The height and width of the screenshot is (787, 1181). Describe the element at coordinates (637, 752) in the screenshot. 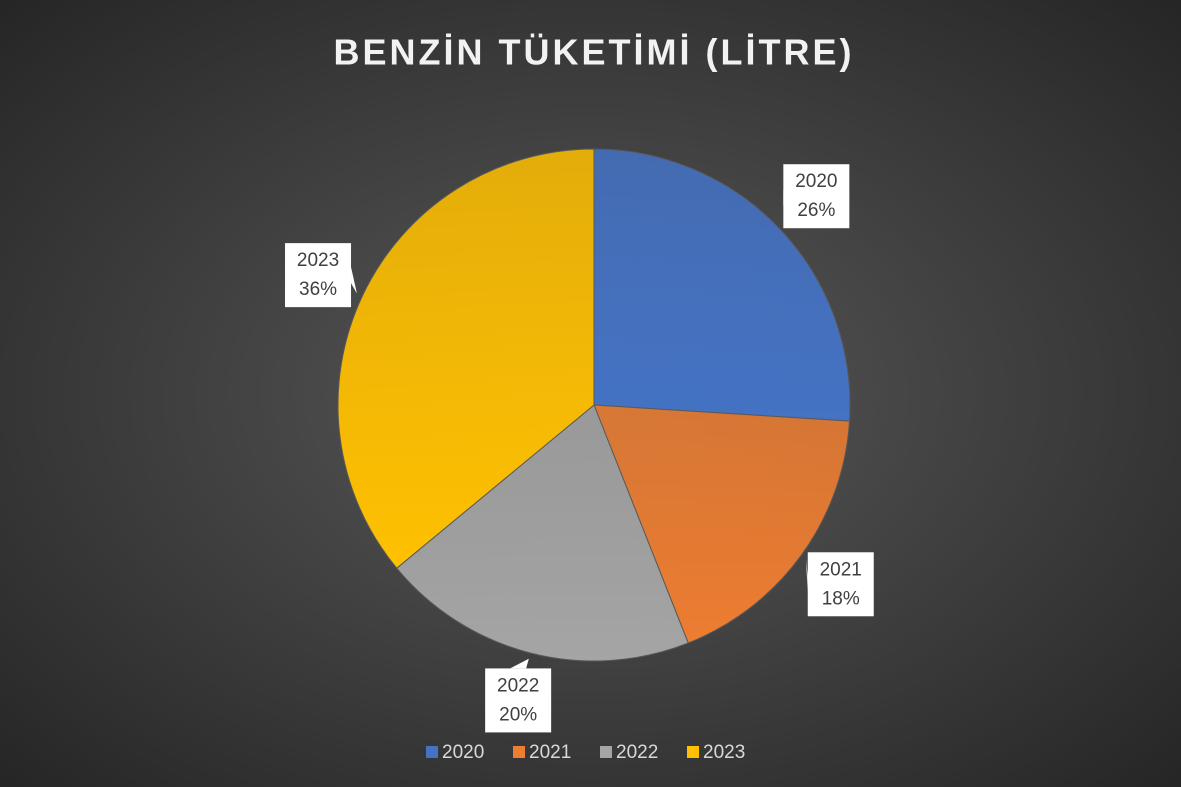

I see `legend-label: 2022` at that location.